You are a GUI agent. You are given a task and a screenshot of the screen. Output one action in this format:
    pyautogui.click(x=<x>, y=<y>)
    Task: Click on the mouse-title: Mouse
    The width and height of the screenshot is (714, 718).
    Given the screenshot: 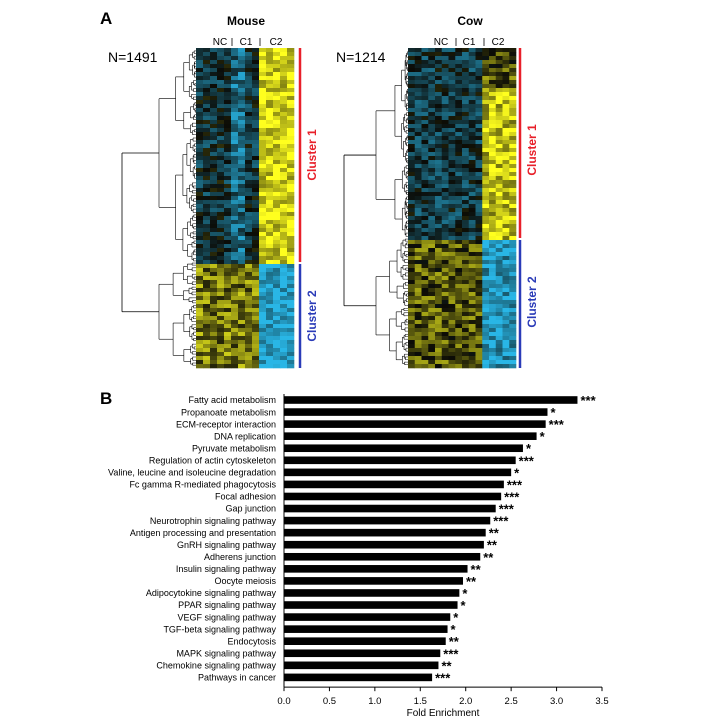 What is the action you would take?
    pyautogui.click(x=246, y=21)
    